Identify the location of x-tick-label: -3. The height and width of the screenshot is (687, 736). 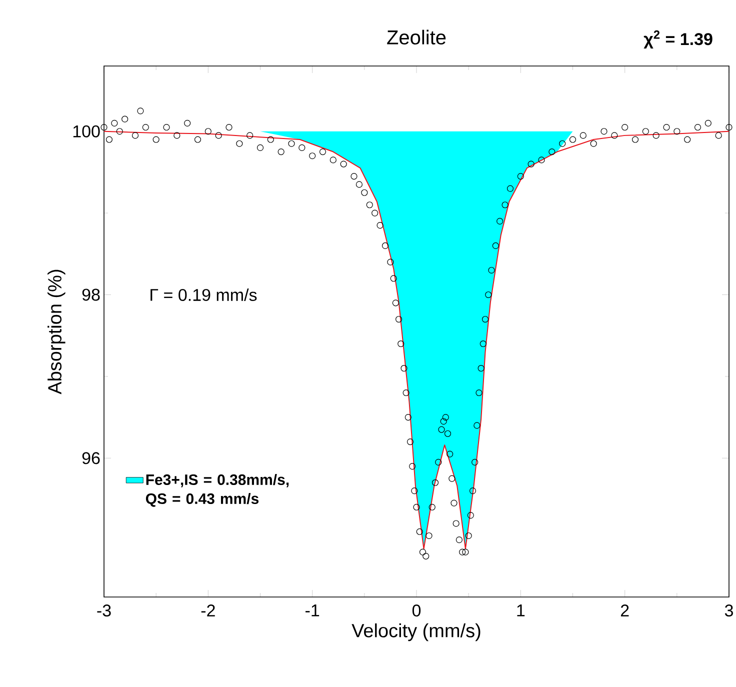
(104, 610).